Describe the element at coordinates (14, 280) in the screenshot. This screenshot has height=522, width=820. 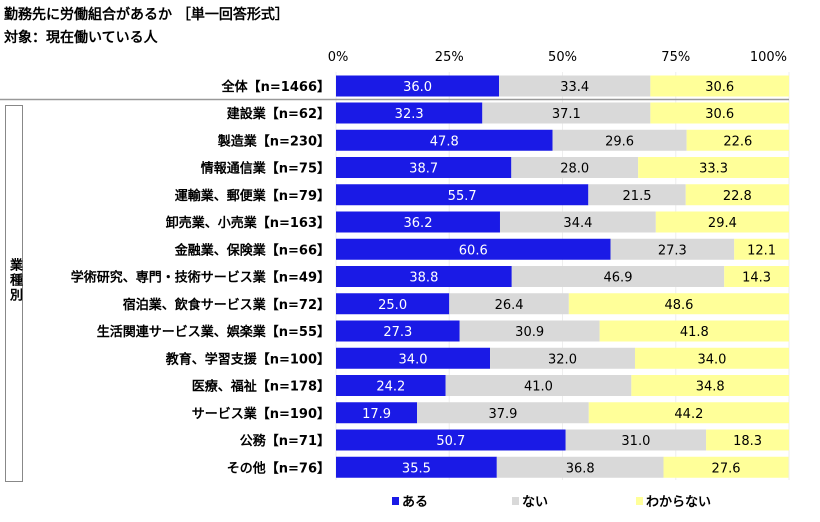
I see `group-label: 業種別` at that location.